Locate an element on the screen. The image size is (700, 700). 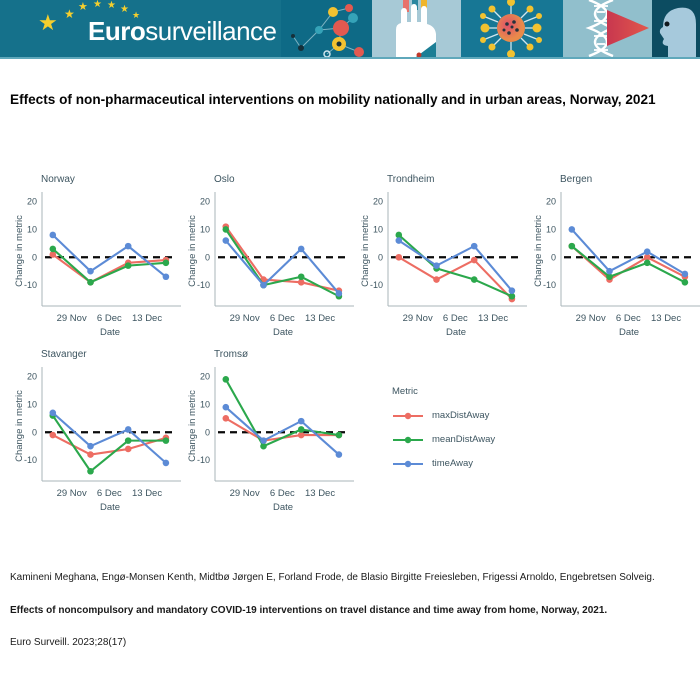
legend-label: timeAway is located at coordinates (453, 463).